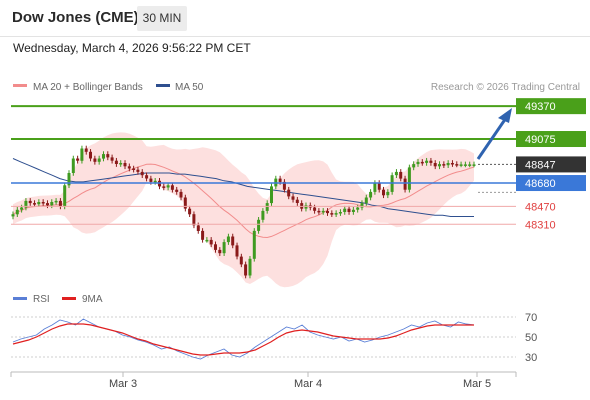  What do you see at coordinates (163, 85) in the screenshot?
I see `ma50-swatch` at bounding box center [163, 85].